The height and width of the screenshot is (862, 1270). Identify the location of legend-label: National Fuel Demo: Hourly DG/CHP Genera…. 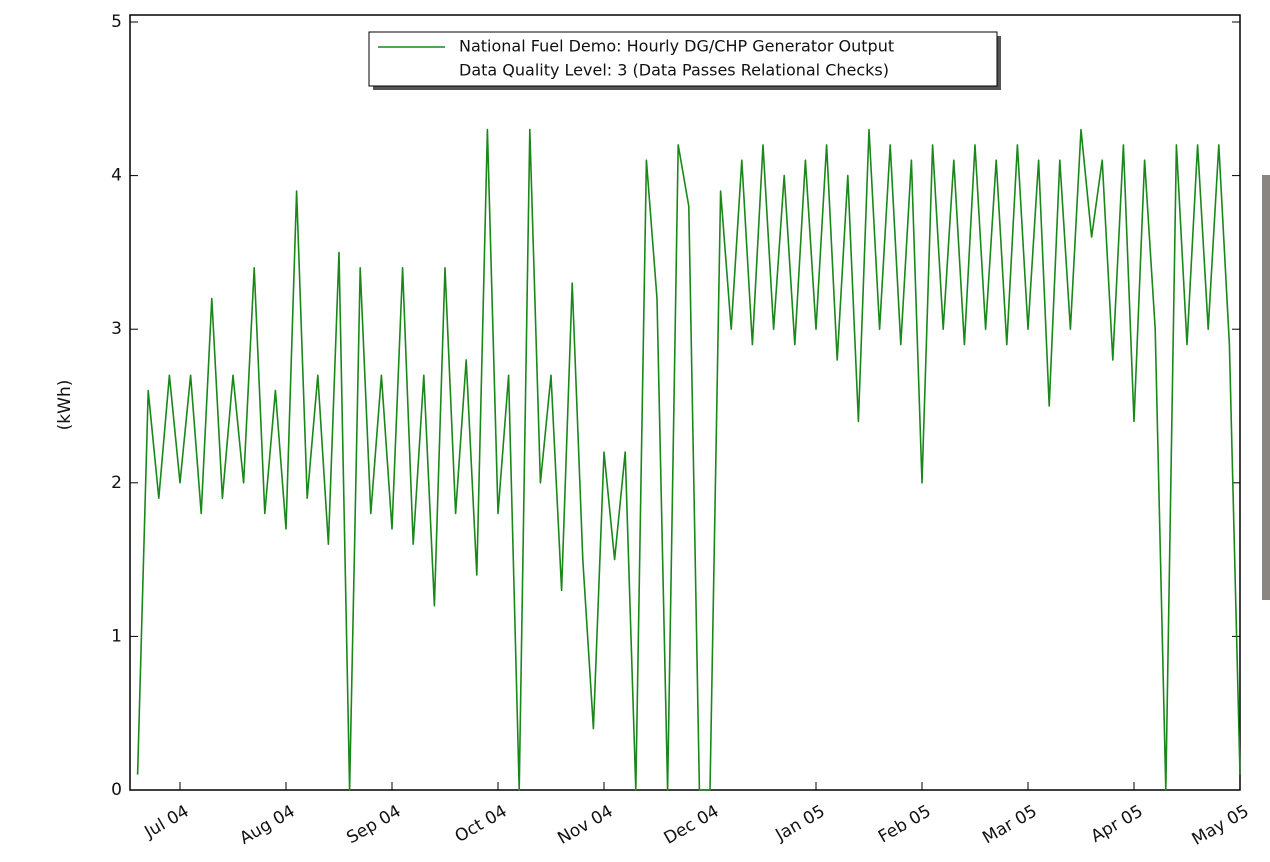
(676, 46).